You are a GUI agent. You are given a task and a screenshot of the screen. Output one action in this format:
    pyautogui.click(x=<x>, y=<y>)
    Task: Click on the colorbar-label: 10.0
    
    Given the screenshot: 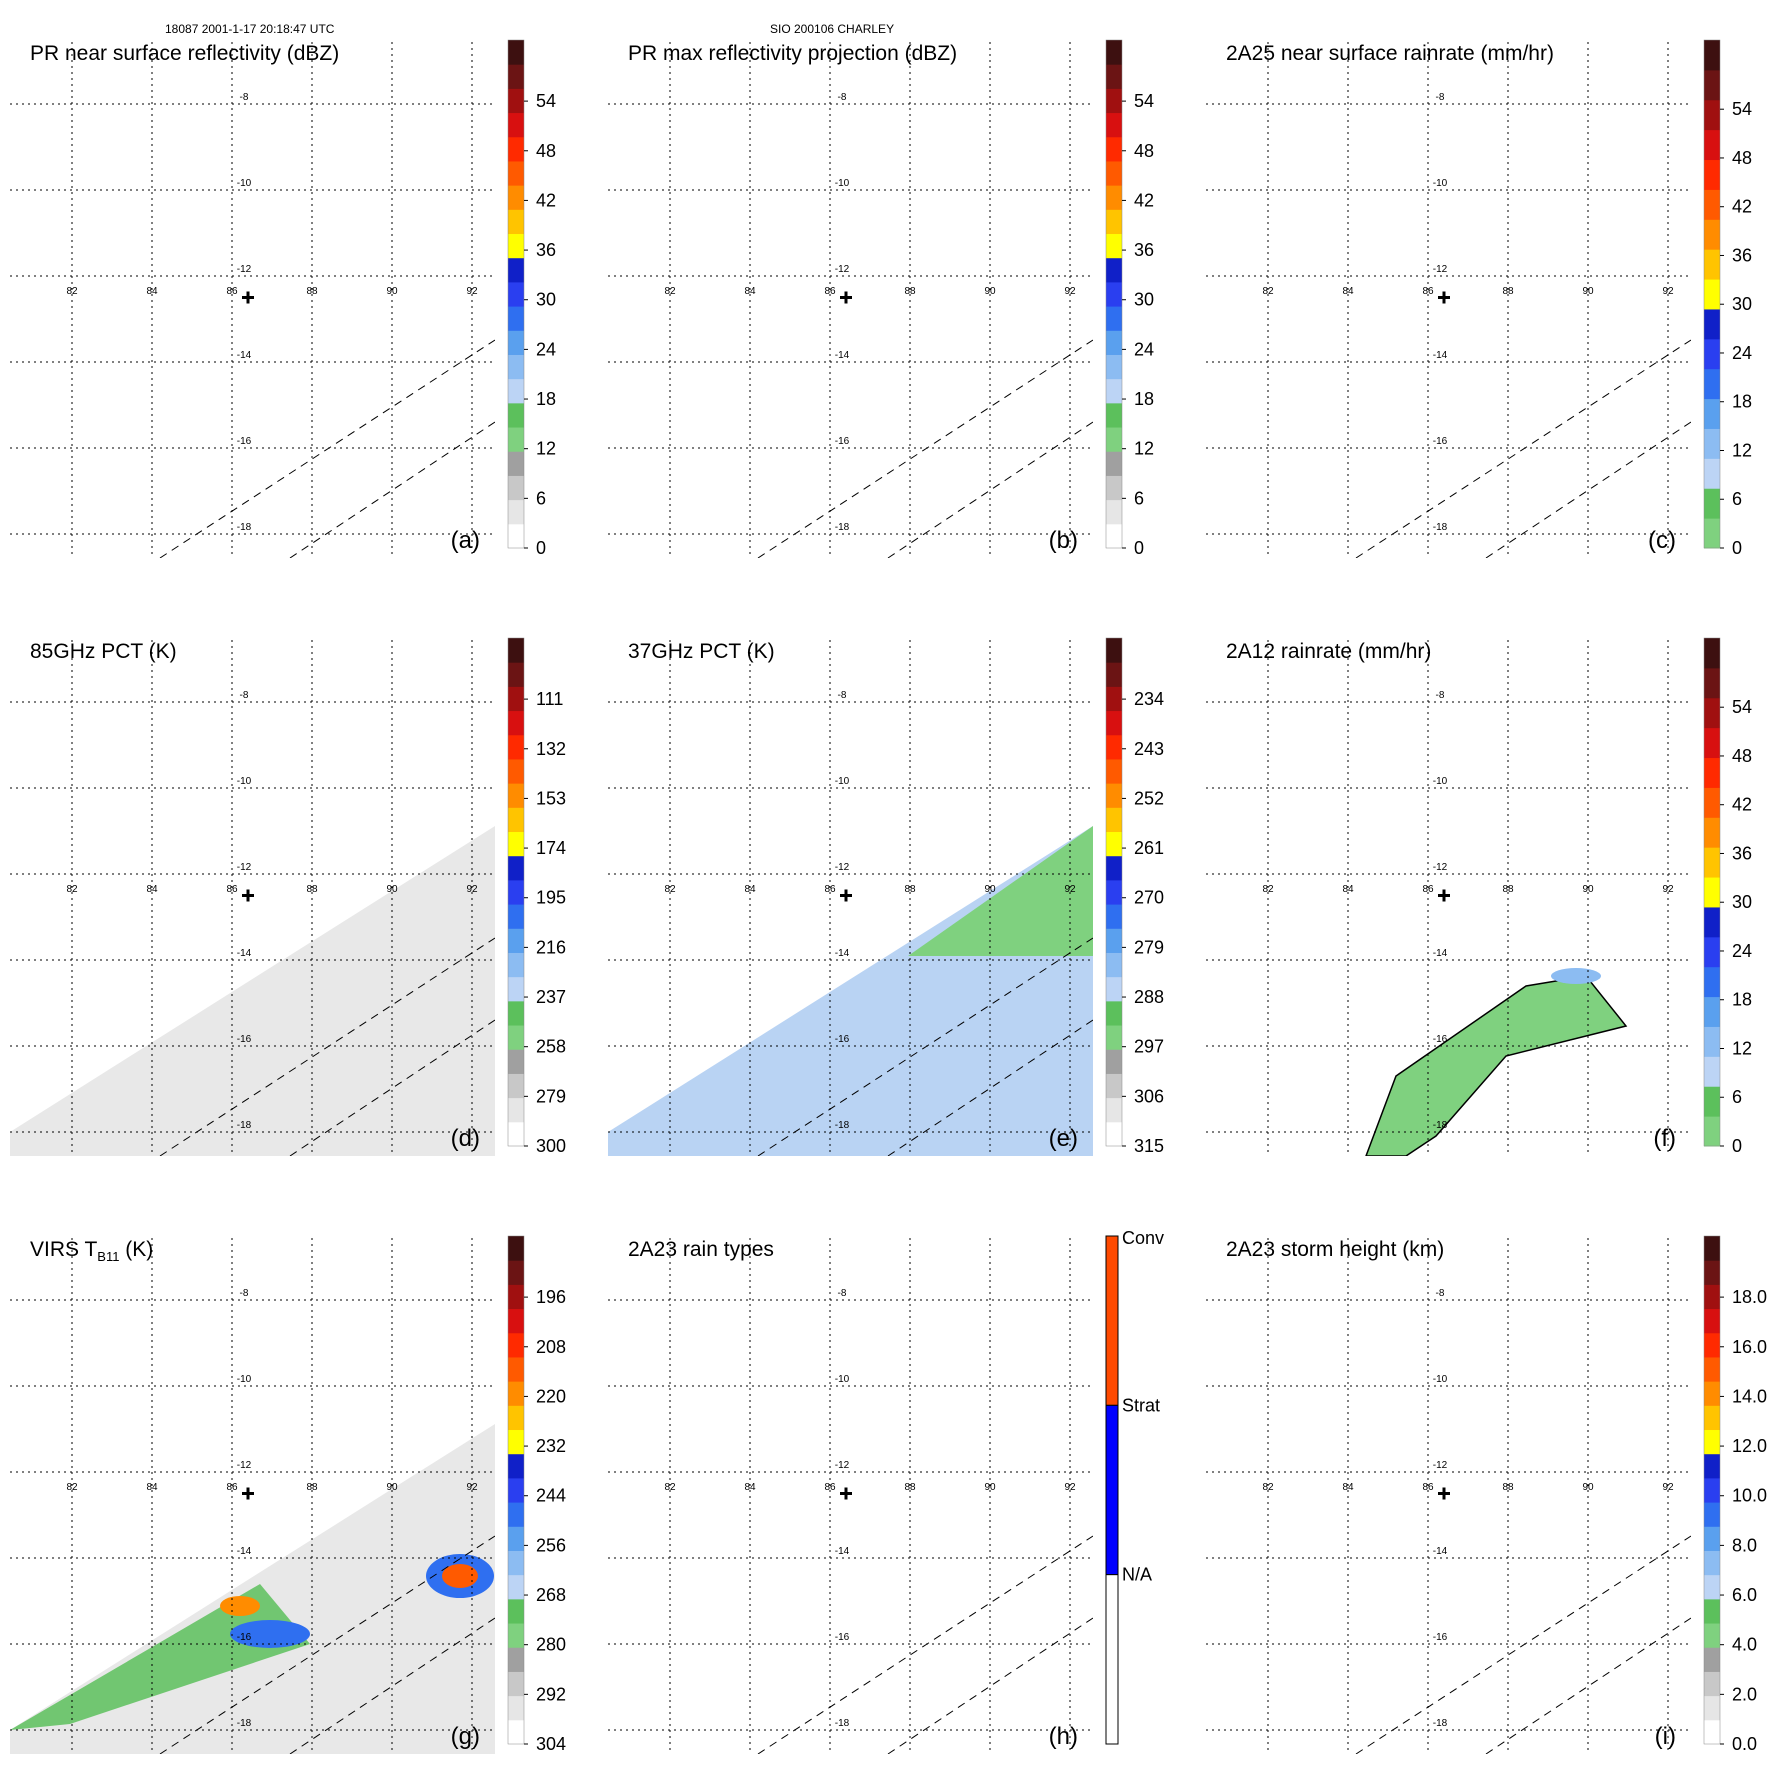 What is the action you would take?
    pyautogui.click(x=1749, y=1496)
    